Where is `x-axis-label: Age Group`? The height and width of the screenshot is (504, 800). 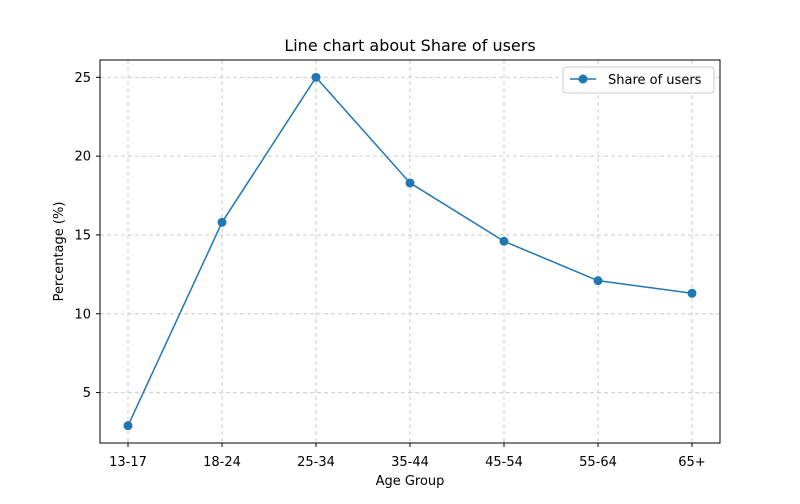 x-axis-label: Age Group is located at coordinates (410, 481).